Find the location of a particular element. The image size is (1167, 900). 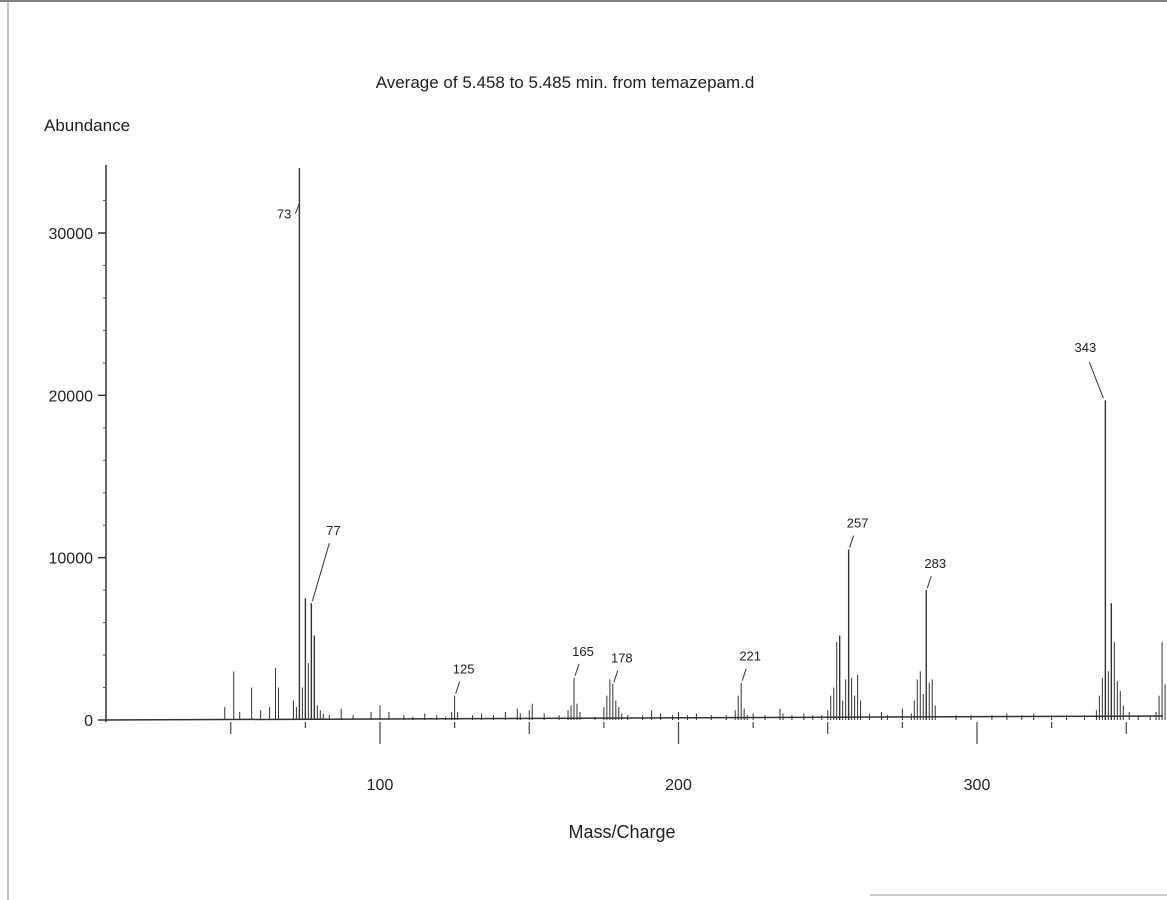

x-tick-label: 300 is located at coordinates (977, 785).